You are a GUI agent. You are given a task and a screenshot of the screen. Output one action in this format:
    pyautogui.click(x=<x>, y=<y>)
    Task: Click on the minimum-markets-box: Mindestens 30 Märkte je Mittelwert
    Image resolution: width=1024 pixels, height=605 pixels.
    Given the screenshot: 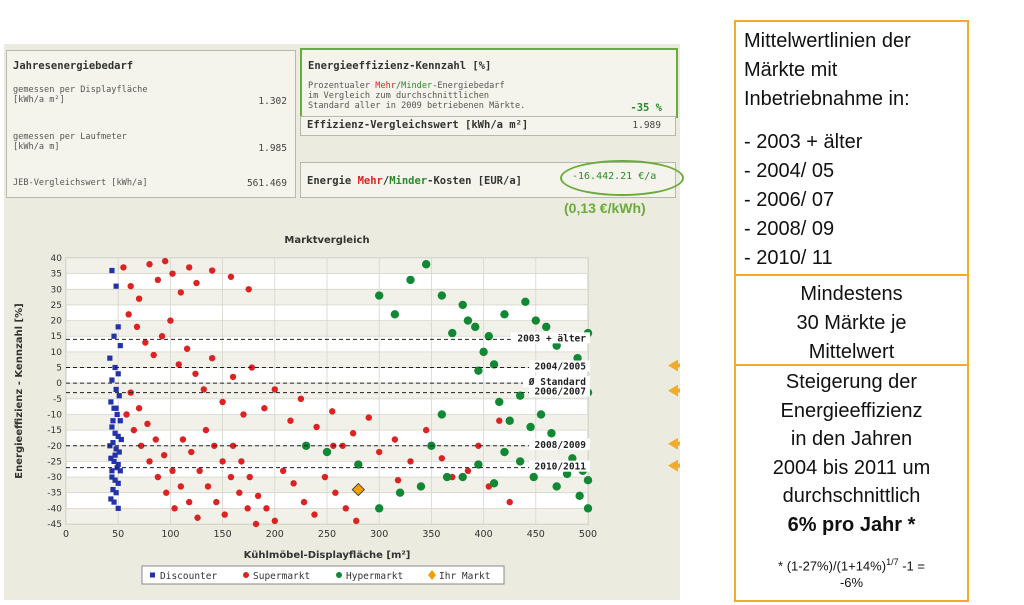 What is the action you would take?
    pyautogui.click(x=851, y=321)
    